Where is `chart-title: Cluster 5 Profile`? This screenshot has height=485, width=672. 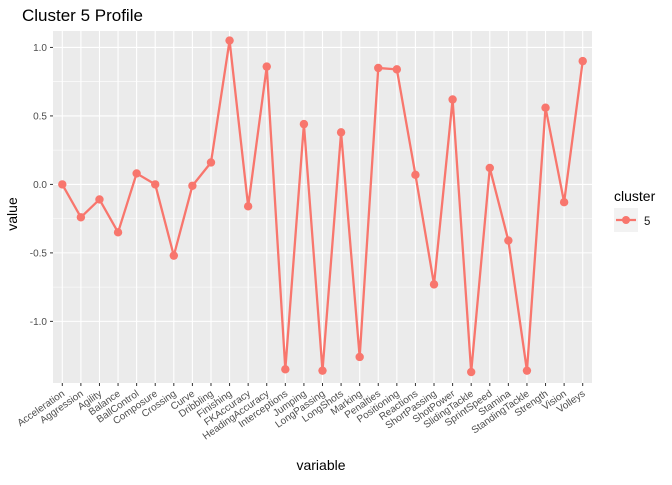 chart-title: Cluster 5 Profile is located at coordinates (82, 15).